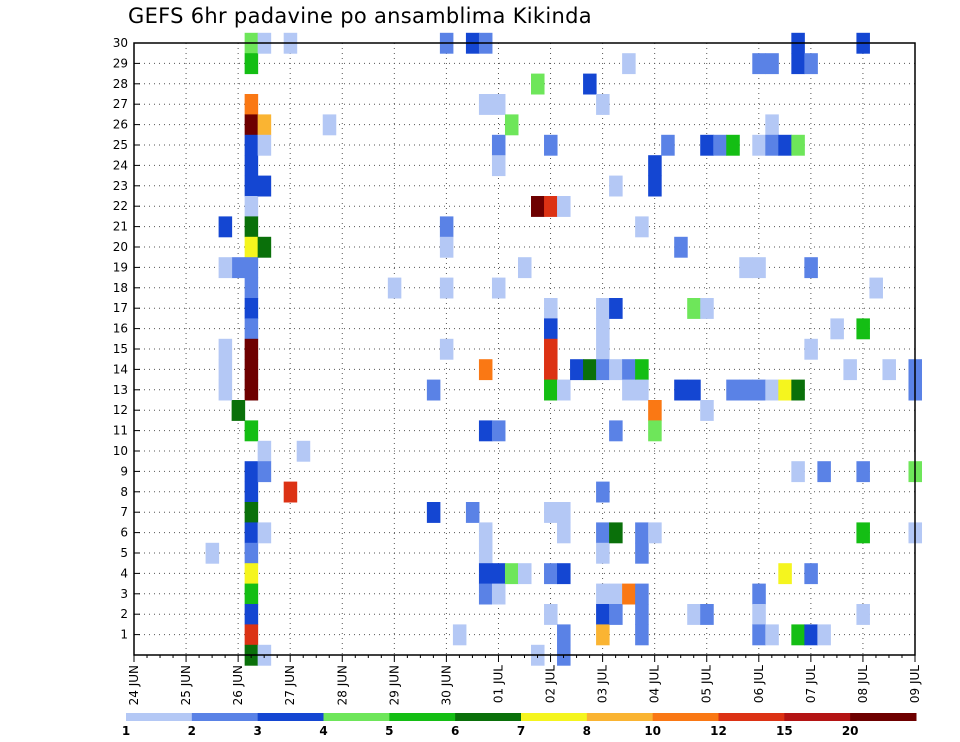  I want to click on y-tick-label: 7, so click(124, 512).